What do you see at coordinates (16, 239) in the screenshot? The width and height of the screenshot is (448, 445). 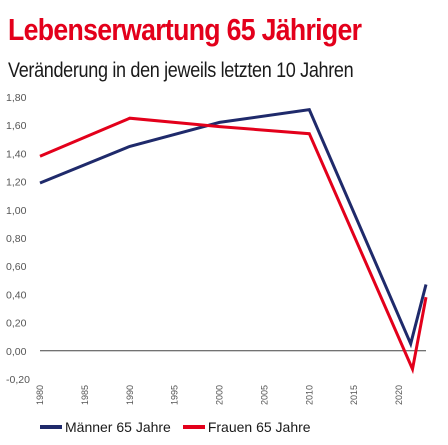 I see `y-tick-label: 0,80` at bounding box center [16, 239].